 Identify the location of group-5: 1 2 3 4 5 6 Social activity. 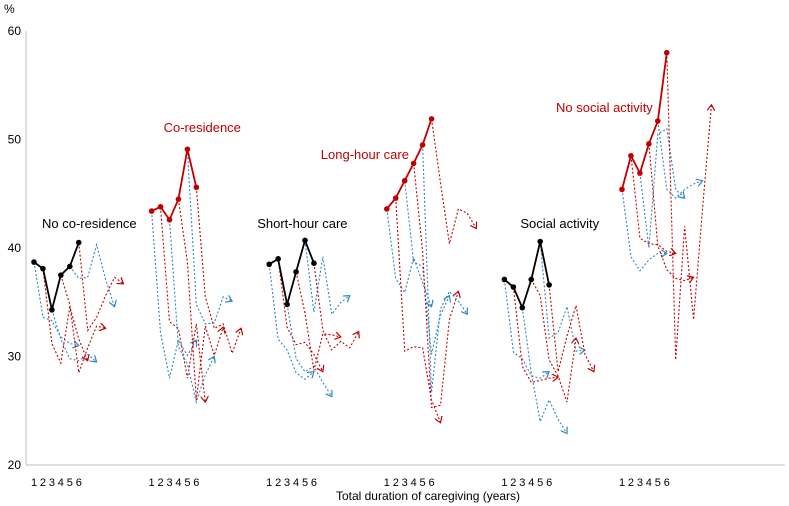
(550, 352).